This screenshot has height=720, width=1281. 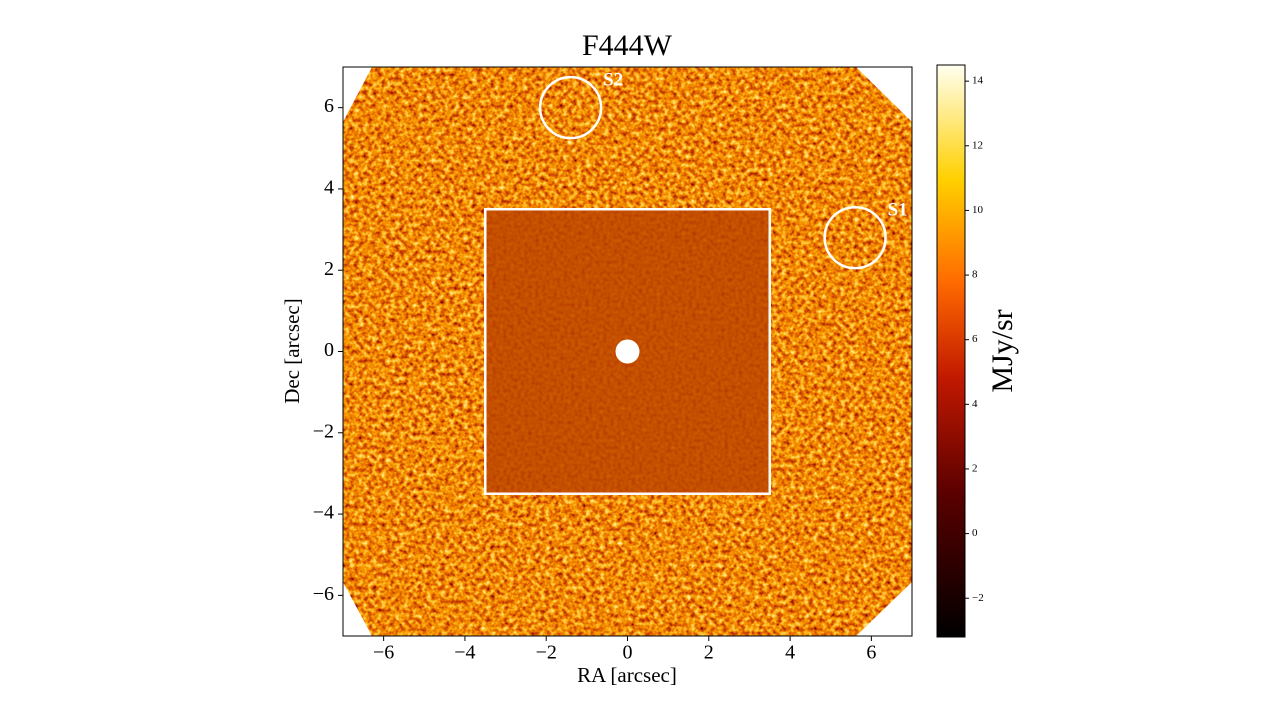 What do you see at coordinates (898, 210) in the screenshot?
I see `source-label: S1` at bounding box center [898, 210].